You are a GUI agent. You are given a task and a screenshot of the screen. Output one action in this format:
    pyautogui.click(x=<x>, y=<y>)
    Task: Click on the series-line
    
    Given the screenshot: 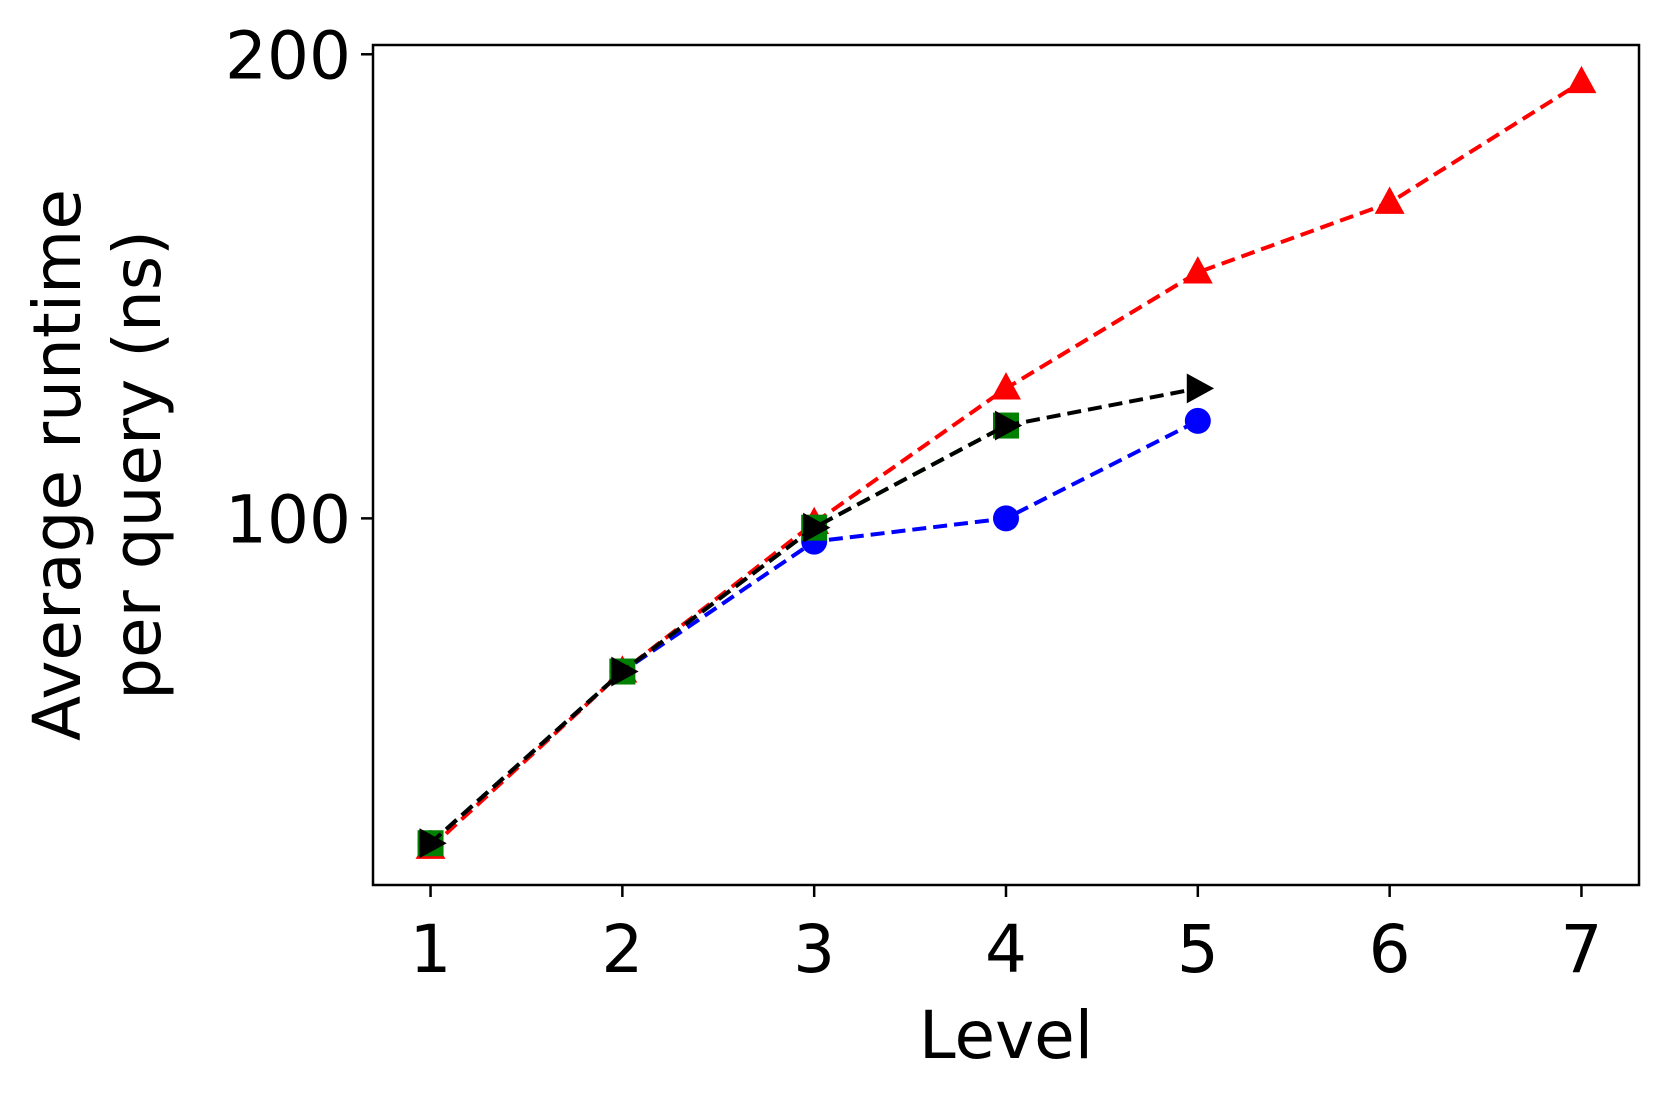 What is the action you would take?
    pyautogui.click(x=718, y=634)
    